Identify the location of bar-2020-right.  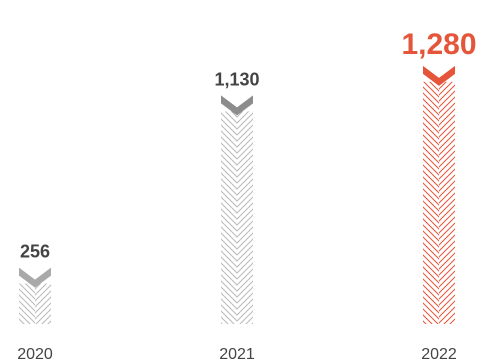
(43, 303).